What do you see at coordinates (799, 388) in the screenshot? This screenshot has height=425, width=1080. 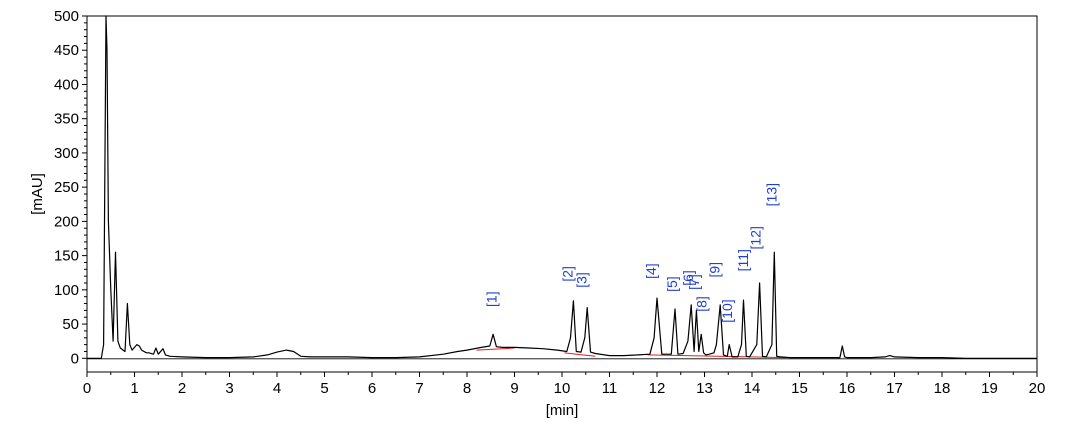 I see `x-tick-label: 15` at bounding box center [799, 388].